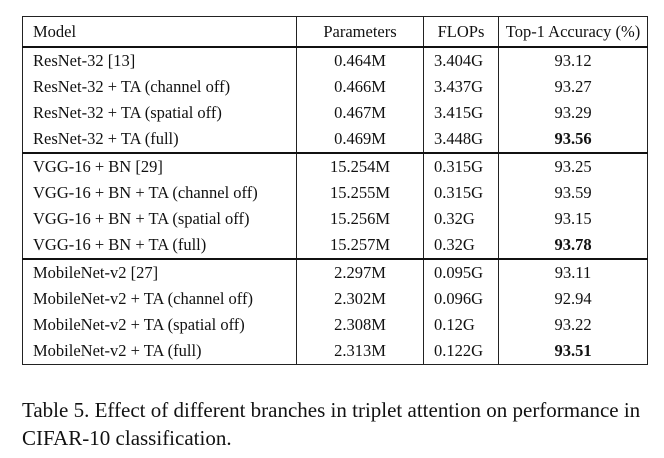  Describe the element at coordinates (159, 325) in the screenshot. I see `cell-model: MobileNet-v2 + TA (spatial off)` at that location.